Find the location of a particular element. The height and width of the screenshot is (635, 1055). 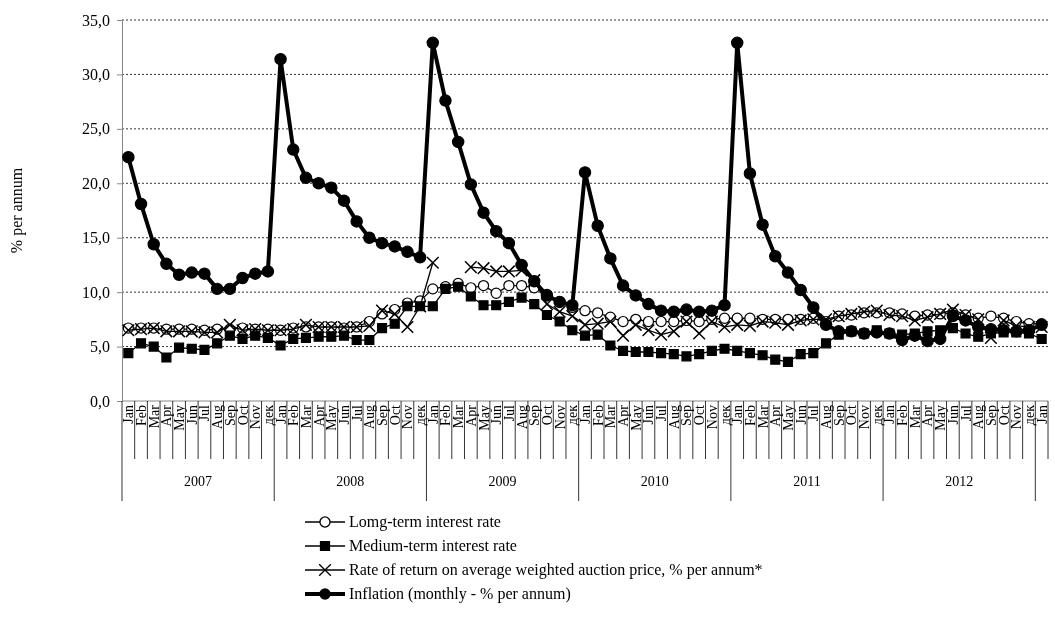

y-tick-label: 20,0 is located at coordinates (96, 183).